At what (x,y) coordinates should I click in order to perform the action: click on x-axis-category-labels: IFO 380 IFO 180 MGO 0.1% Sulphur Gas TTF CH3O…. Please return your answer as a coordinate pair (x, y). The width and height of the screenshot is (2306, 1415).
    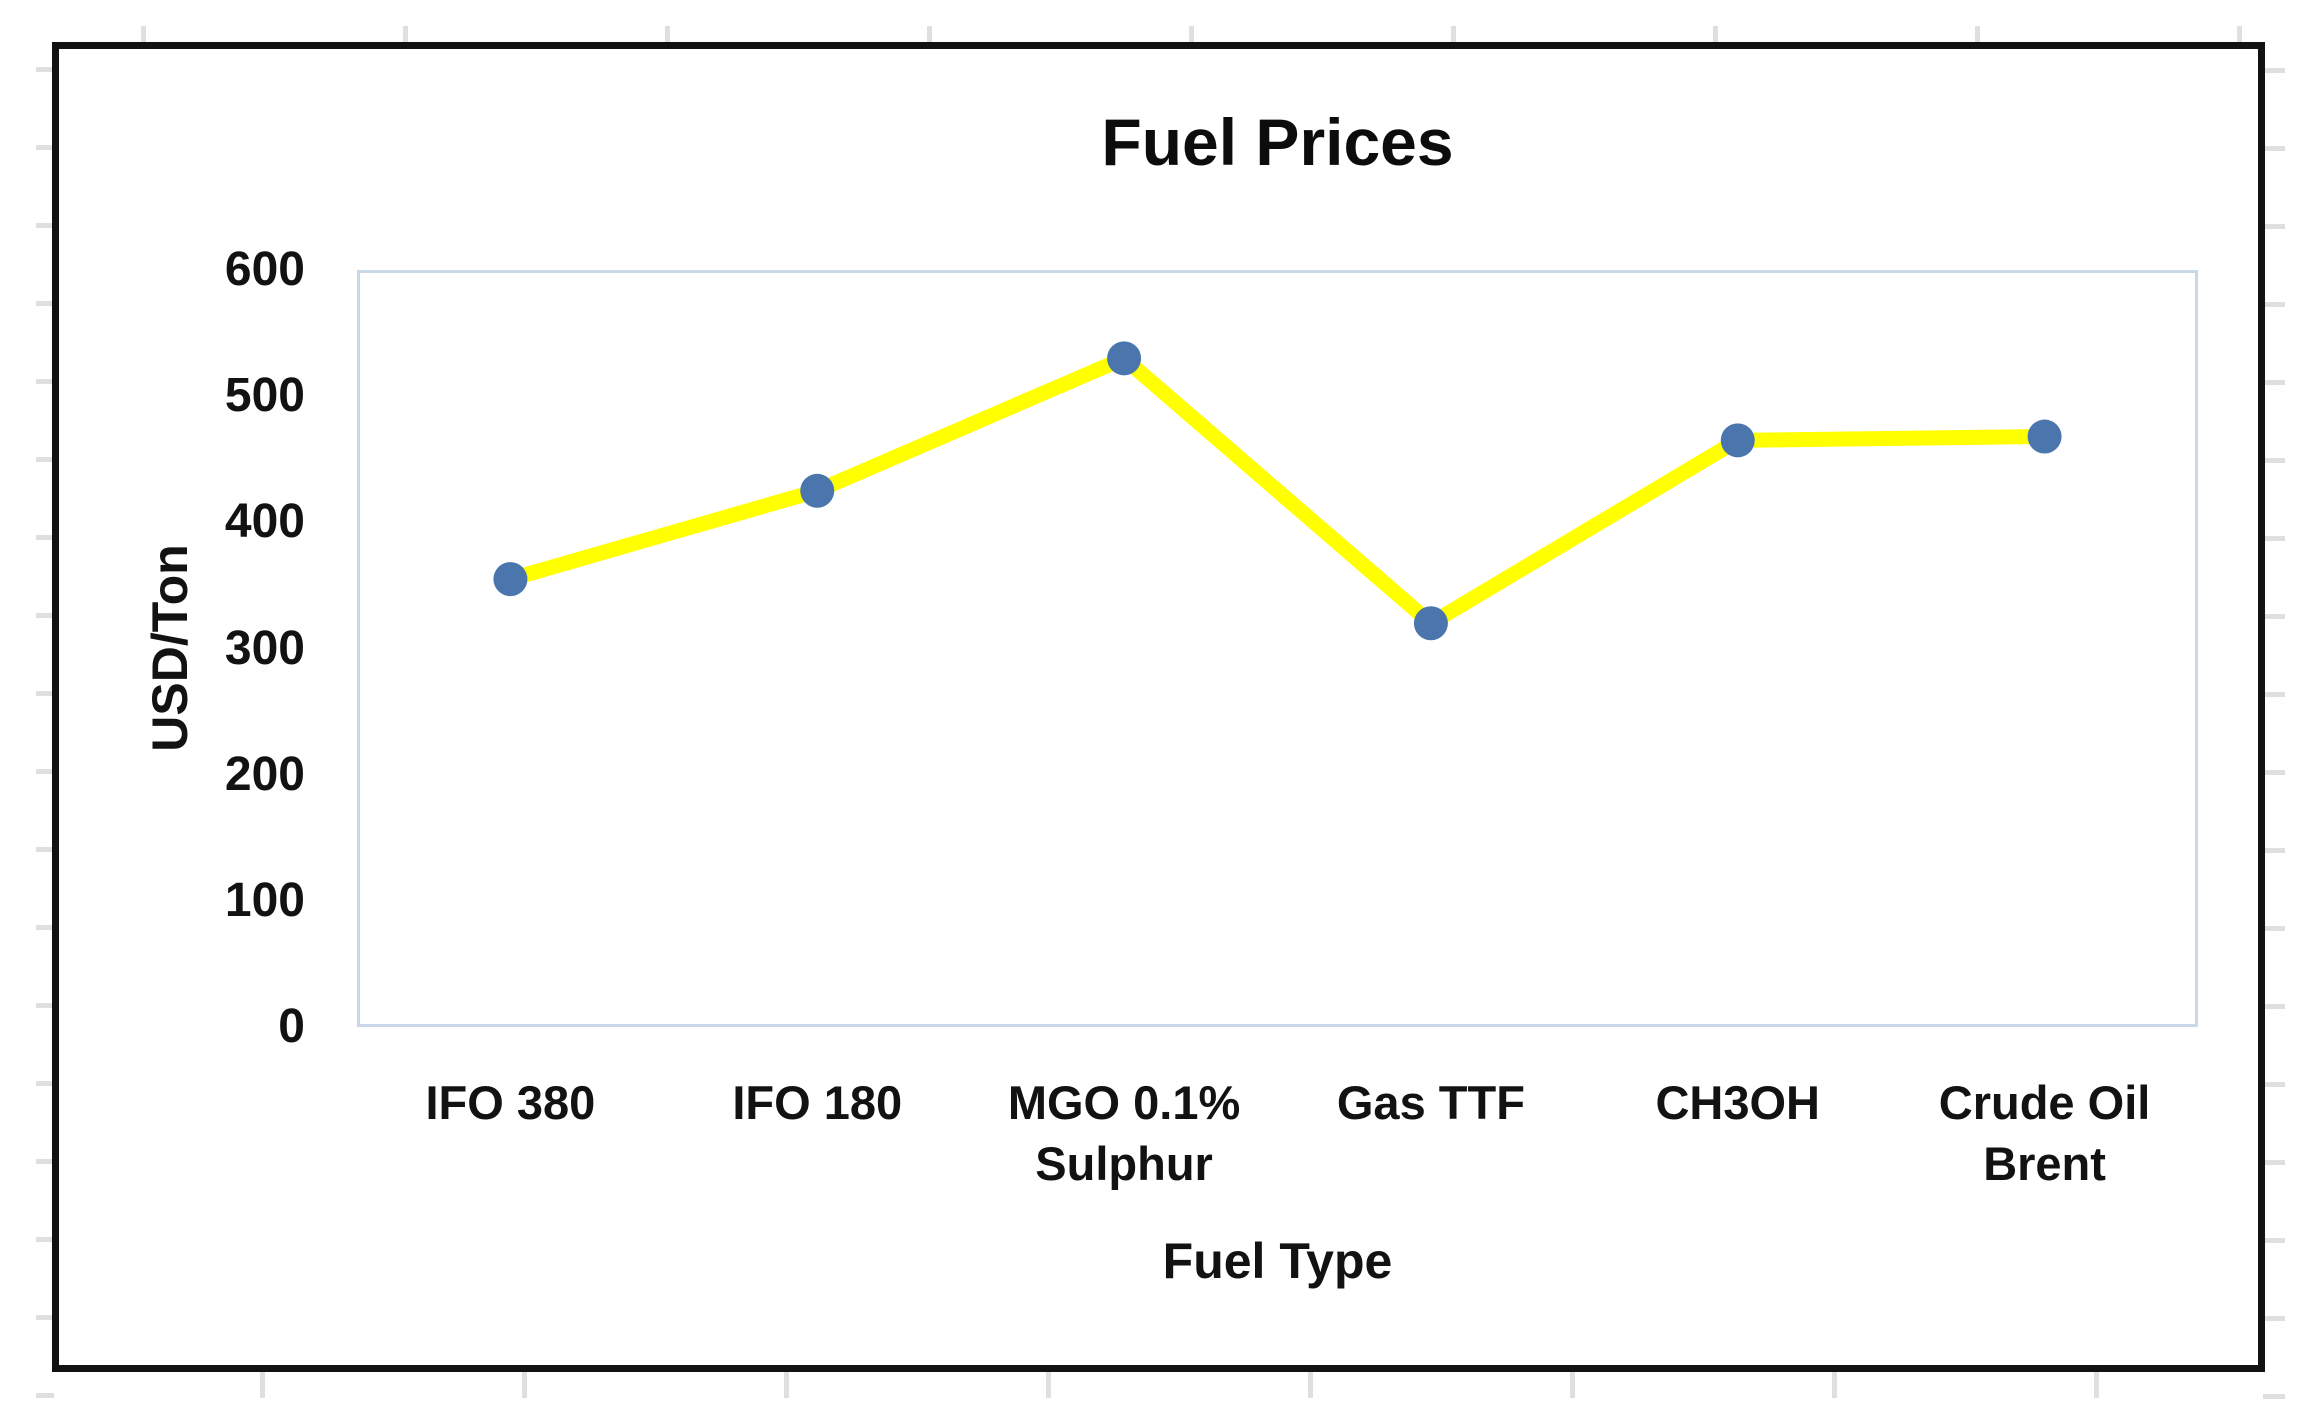
    Looking at the image, I should click on (1277, 1133).